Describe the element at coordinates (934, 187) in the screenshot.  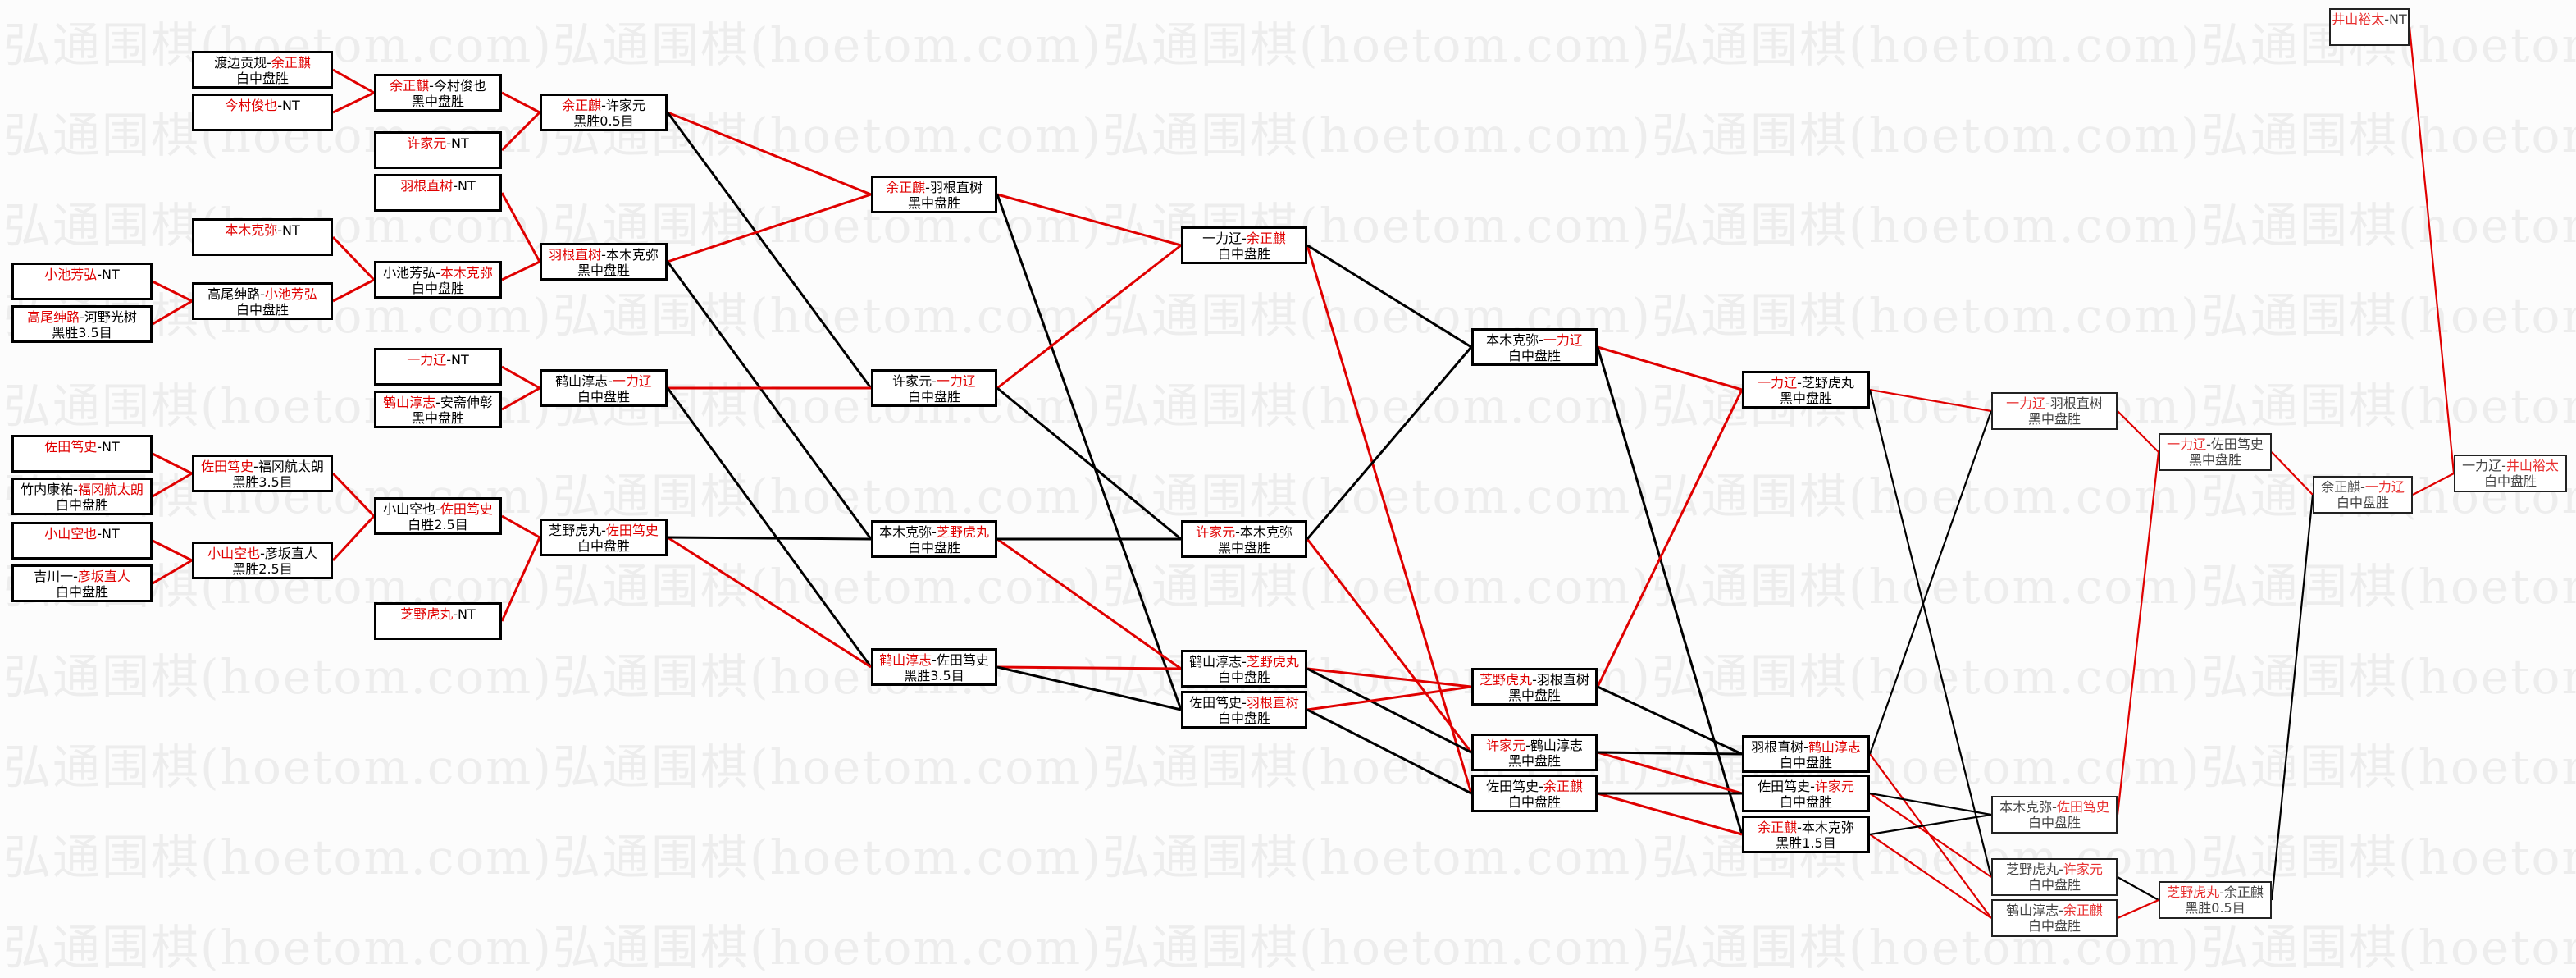
I see `game-players: 余正麒-羽根直树` at that location.